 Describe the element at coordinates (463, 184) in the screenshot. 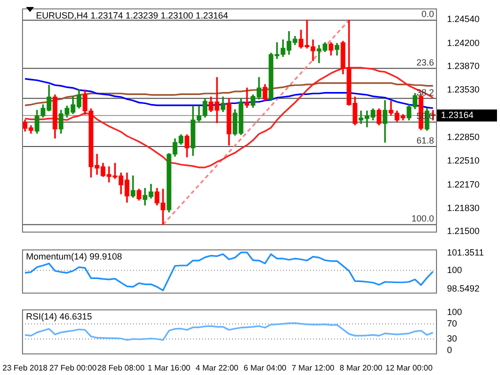

I see `y-tick-label: 1.22170` at that location.